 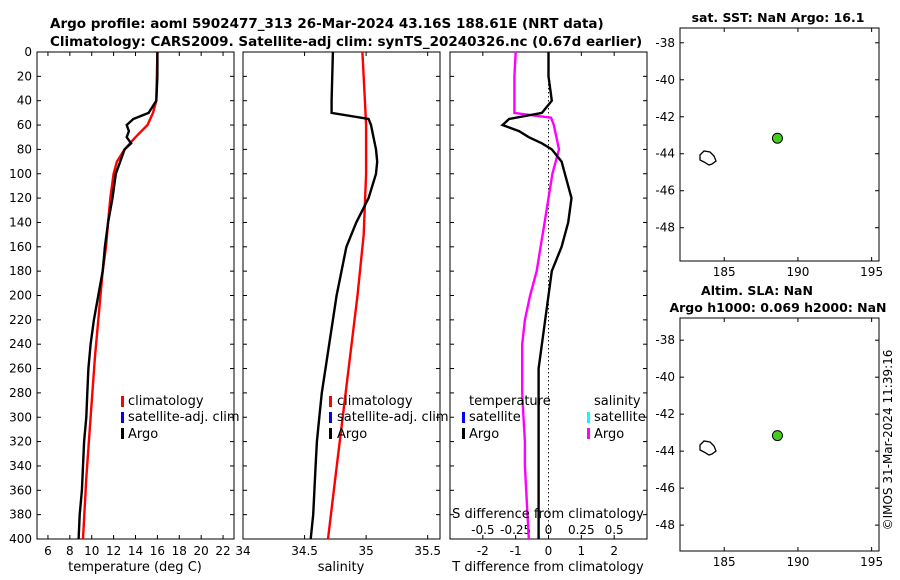 I want to click on s-tick-label: -0.5, so click(x=482, y=530).